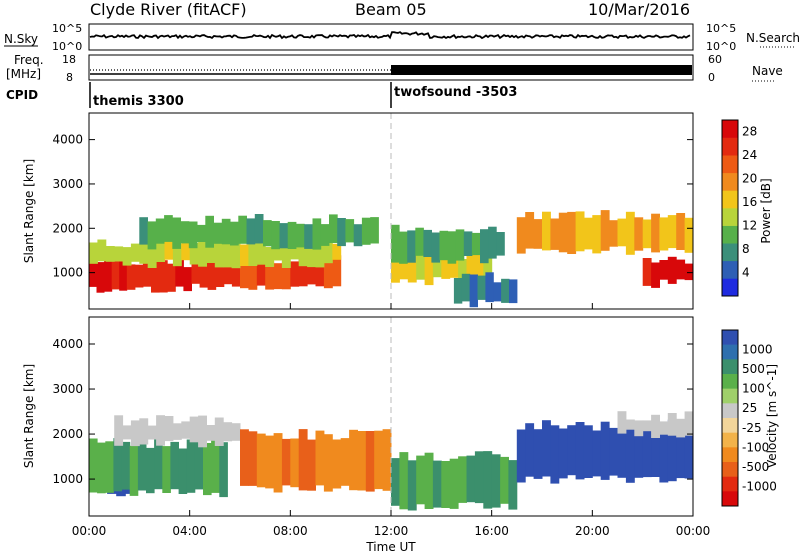  I want to click on cpid-mode-2: twofsound -3503, so click(455, 92).